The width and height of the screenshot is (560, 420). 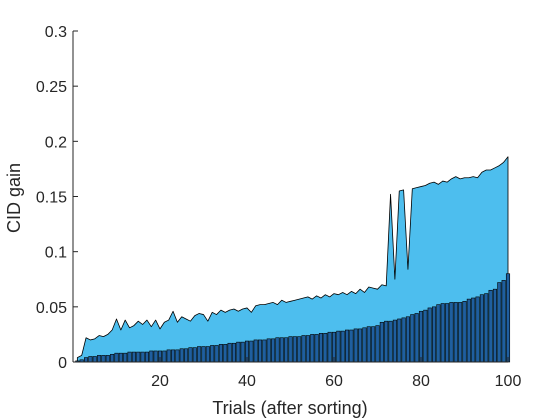 What do you see at coordinates (247, 381) in the screenshot?
I see `x-tick-label: 40` at bounding box center [247, 381].